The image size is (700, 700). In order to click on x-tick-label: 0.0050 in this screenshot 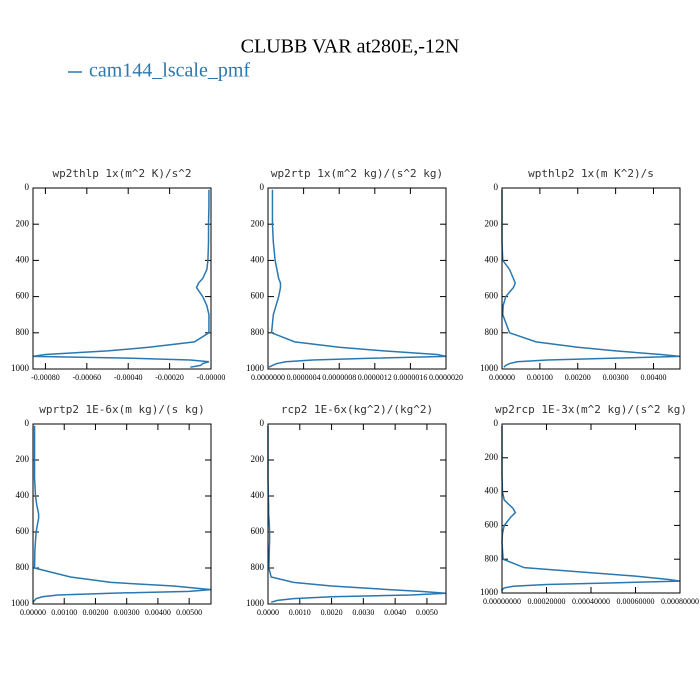, I will do `click(427, 612)`.